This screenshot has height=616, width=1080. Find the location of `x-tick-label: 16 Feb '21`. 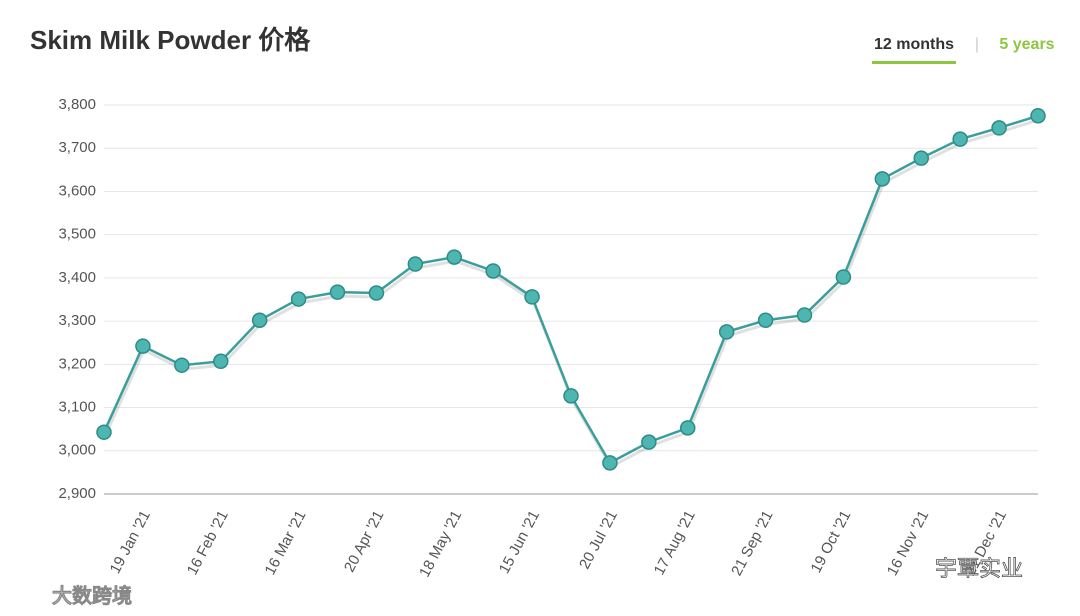

x-tick-label: 16 Feb '21 is located at coordinates (208, 543).